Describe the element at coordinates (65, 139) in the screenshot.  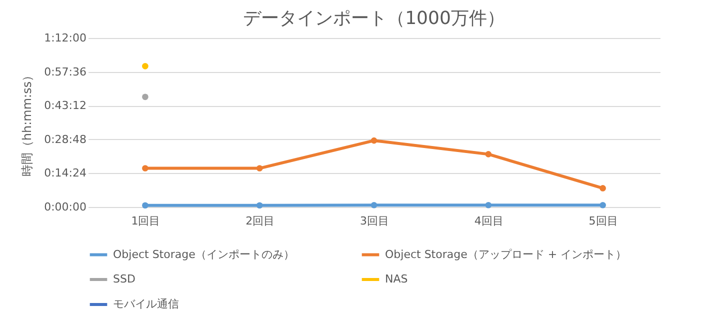
I see `y-tick-label: 0:28:48` at that location.